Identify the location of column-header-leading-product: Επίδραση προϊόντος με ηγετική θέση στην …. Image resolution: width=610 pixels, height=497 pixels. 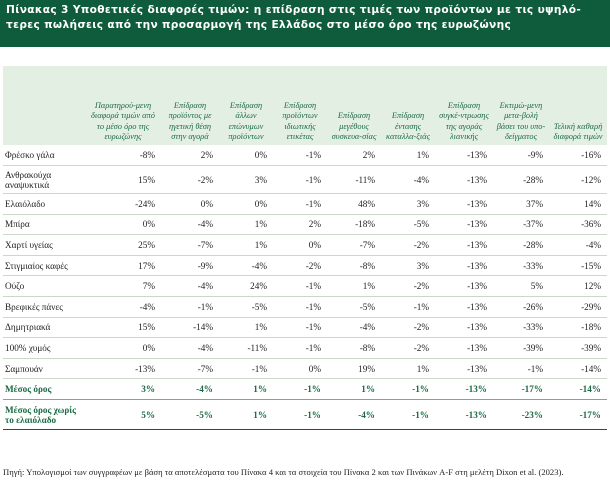
(190, 121).